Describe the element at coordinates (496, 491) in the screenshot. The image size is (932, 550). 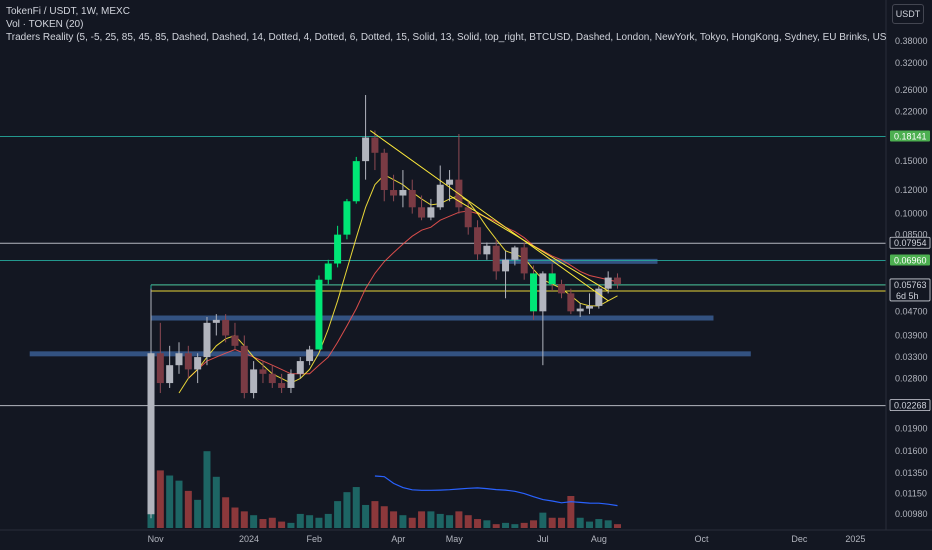
I see `volume-ma-line` at that location.